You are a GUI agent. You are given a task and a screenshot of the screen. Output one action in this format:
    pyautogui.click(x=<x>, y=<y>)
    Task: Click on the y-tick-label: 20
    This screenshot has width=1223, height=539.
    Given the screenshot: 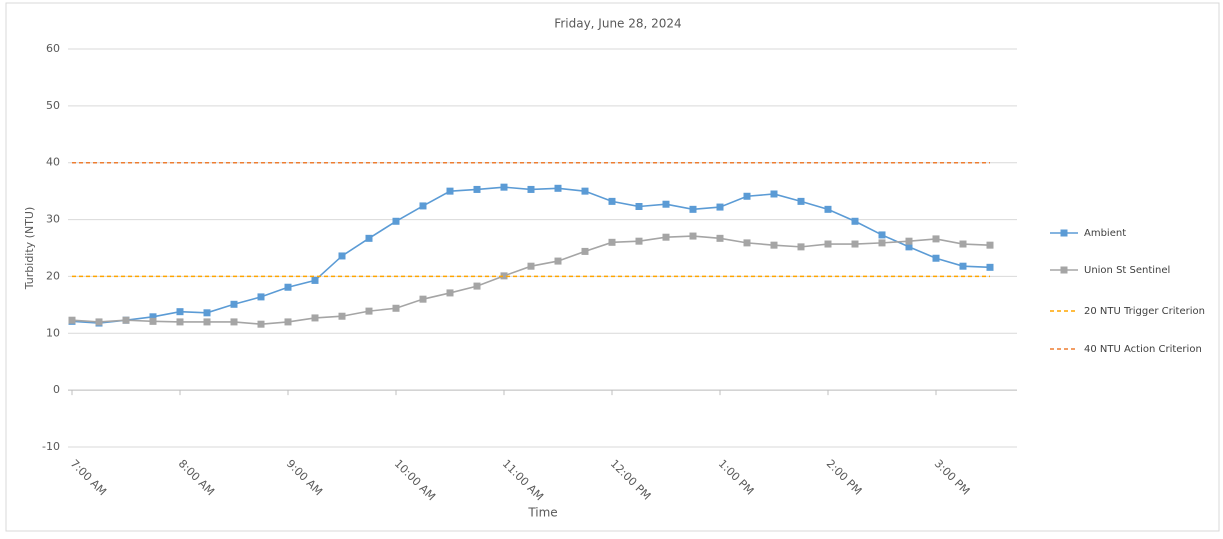 What is the action you would take?
    pyautogui.click(x=53, y=275)
    